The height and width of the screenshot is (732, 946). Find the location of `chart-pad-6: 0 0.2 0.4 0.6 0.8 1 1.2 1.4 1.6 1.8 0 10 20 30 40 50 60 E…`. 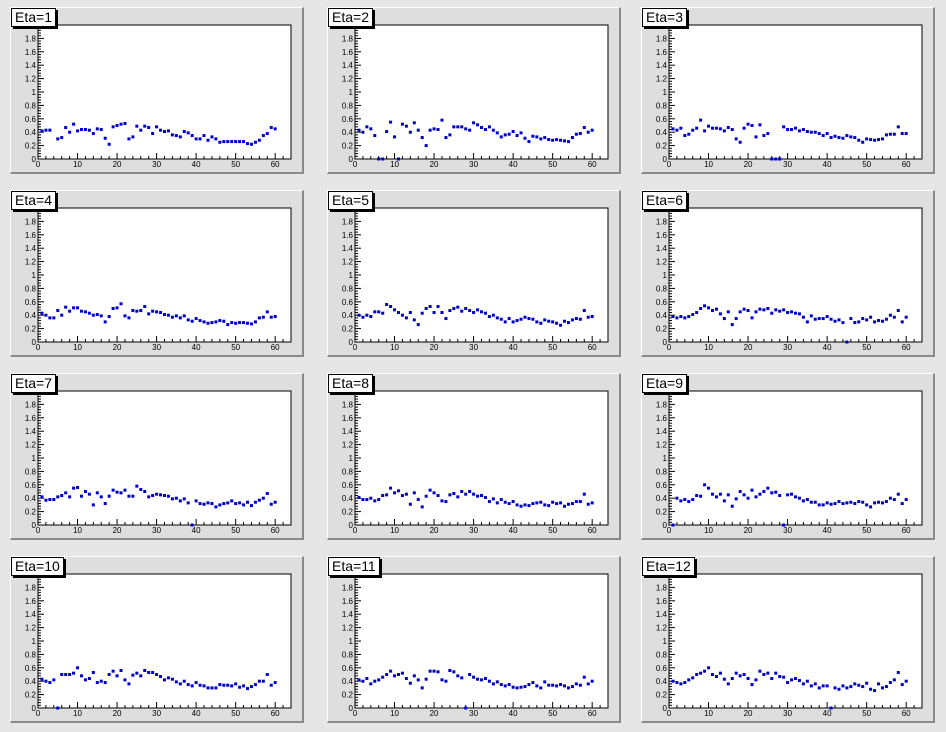

chart-pad-6: 0 0.2 0.4 0.6 0.8 1 1.2 1.4 1.6 1.8 0 10 20 30 40 50 60 E… is located at coordinates (788, 273).